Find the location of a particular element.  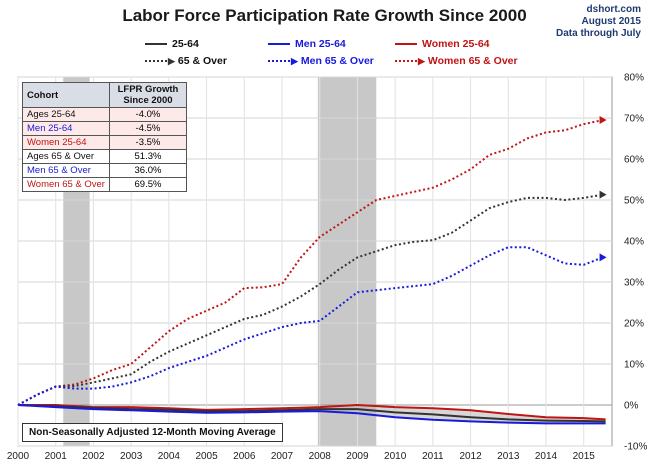

legend-label: 65 & Over is located at coordinates (202, 61).